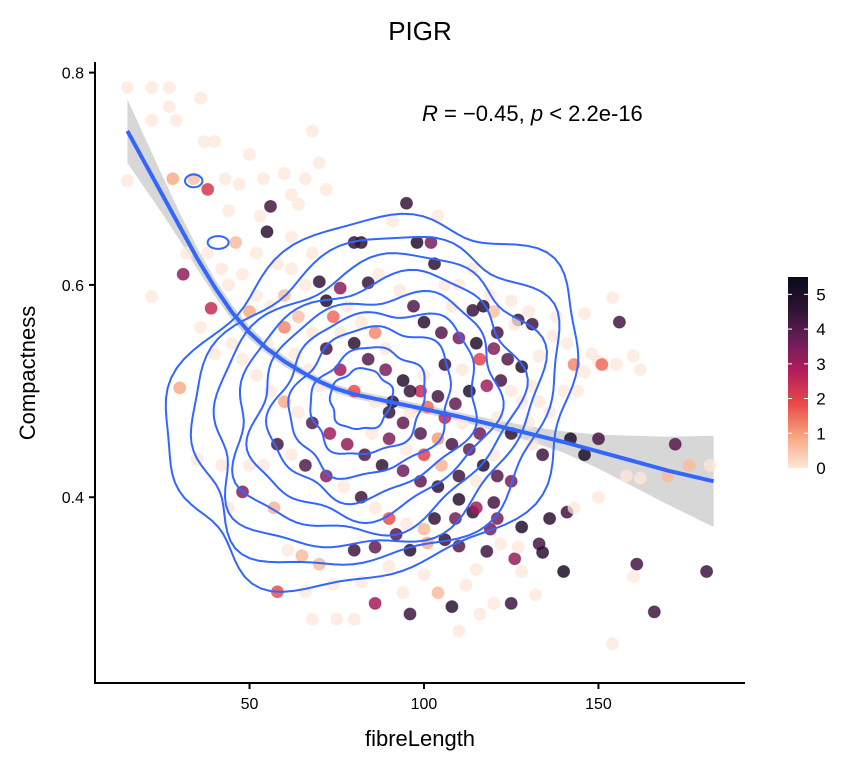  What do you see at coordinates (218, 242) in the screenshot?
I see `density-contour-small` at bounding box center [218, 242].